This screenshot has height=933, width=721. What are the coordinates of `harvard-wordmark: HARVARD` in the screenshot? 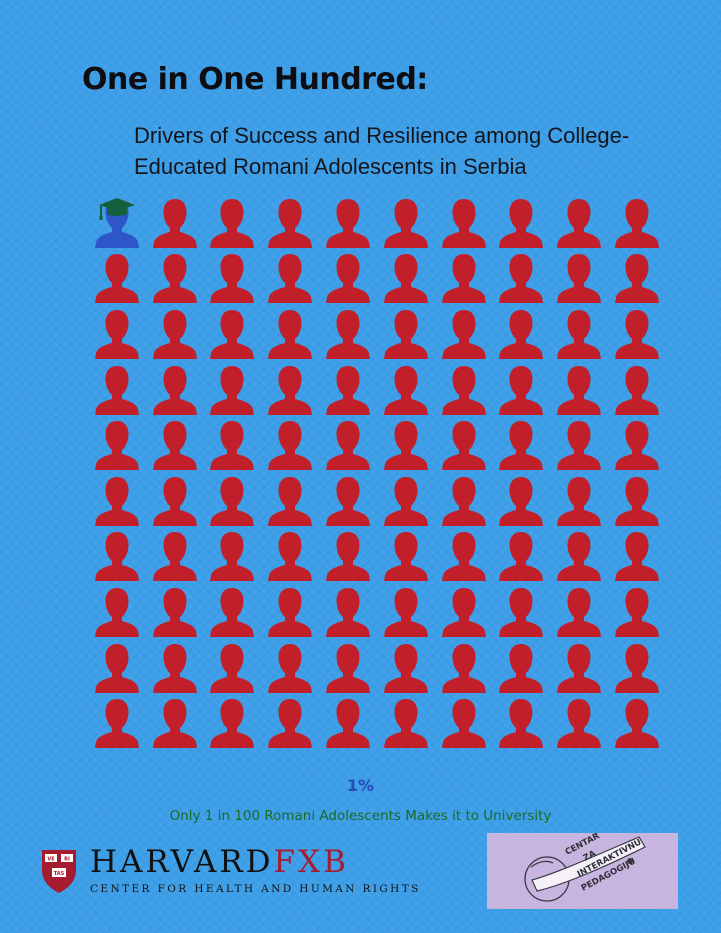 It's located at (182, 862).